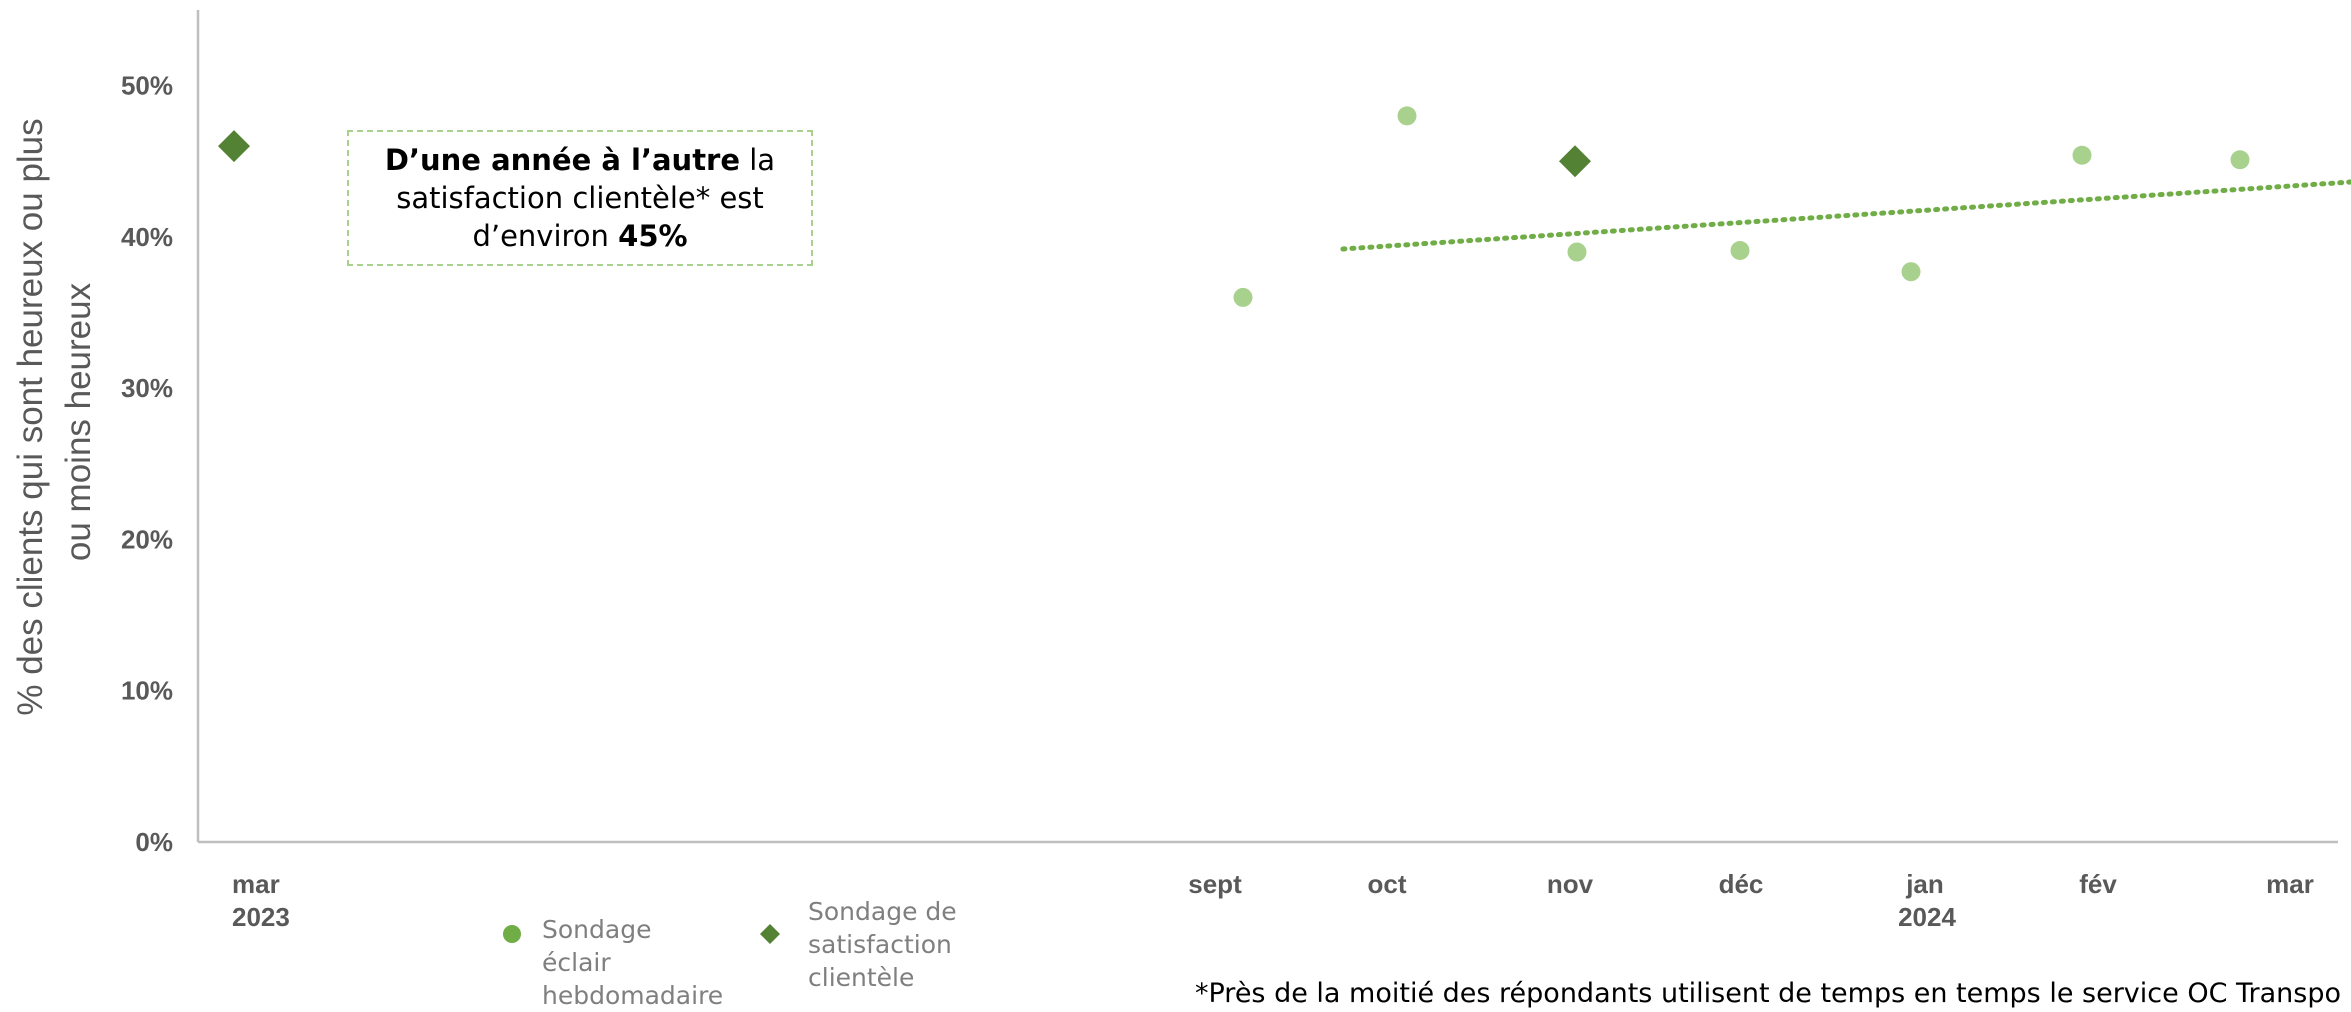  I want to click on legend-label-weekly: Sondage éclair hebdomadaire, so click(633, 962).